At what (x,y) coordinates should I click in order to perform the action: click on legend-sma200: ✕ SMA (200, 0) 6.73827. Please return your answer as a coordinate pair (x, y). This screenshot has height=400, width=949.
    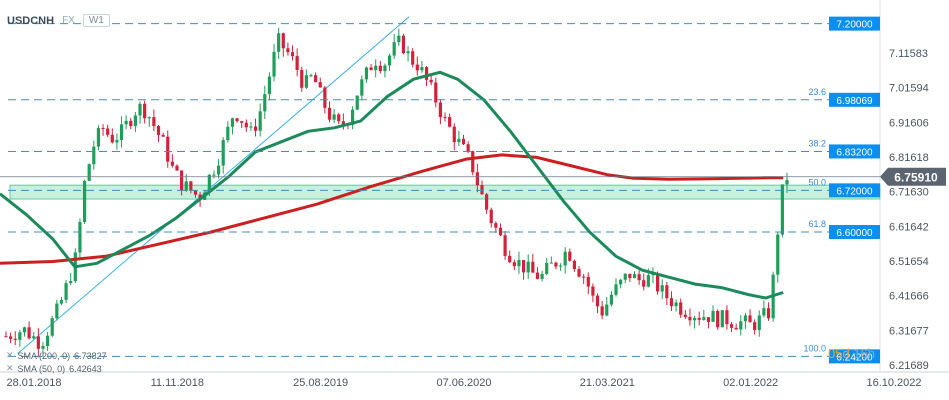
    Looking at the image, I should click on (56, 355).